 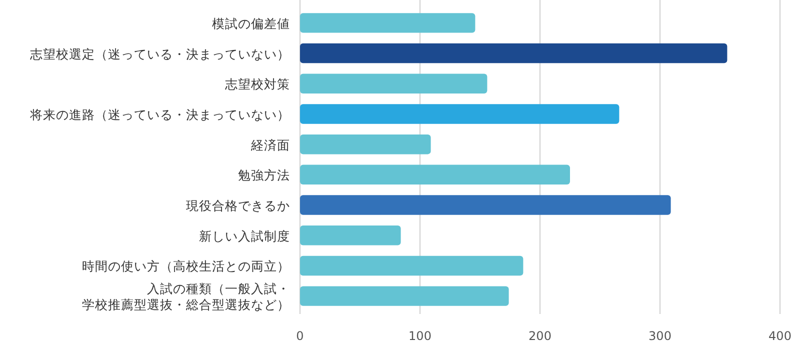 What do you see at coordinates (264, 174) in the screenshot?
I see `y-tick-label: 勉強方法` at bounding box center [264, 174].